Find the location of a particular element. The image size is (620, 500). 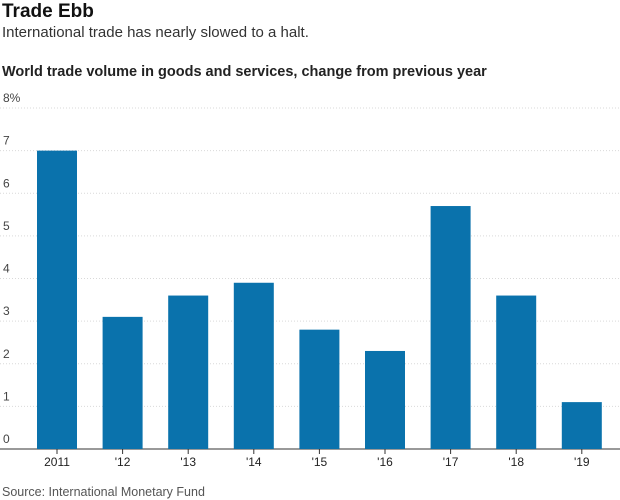

x-tick-label: '18 is located at coordinates (516, 462).